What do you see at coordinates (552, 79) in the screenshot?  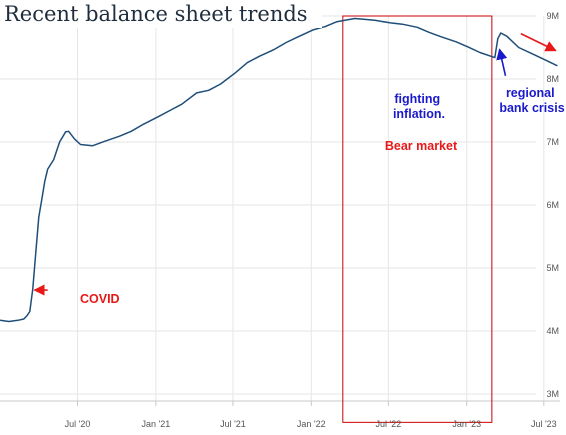 I see `y-tick-label: 8M` at bounding box center [552, 79].